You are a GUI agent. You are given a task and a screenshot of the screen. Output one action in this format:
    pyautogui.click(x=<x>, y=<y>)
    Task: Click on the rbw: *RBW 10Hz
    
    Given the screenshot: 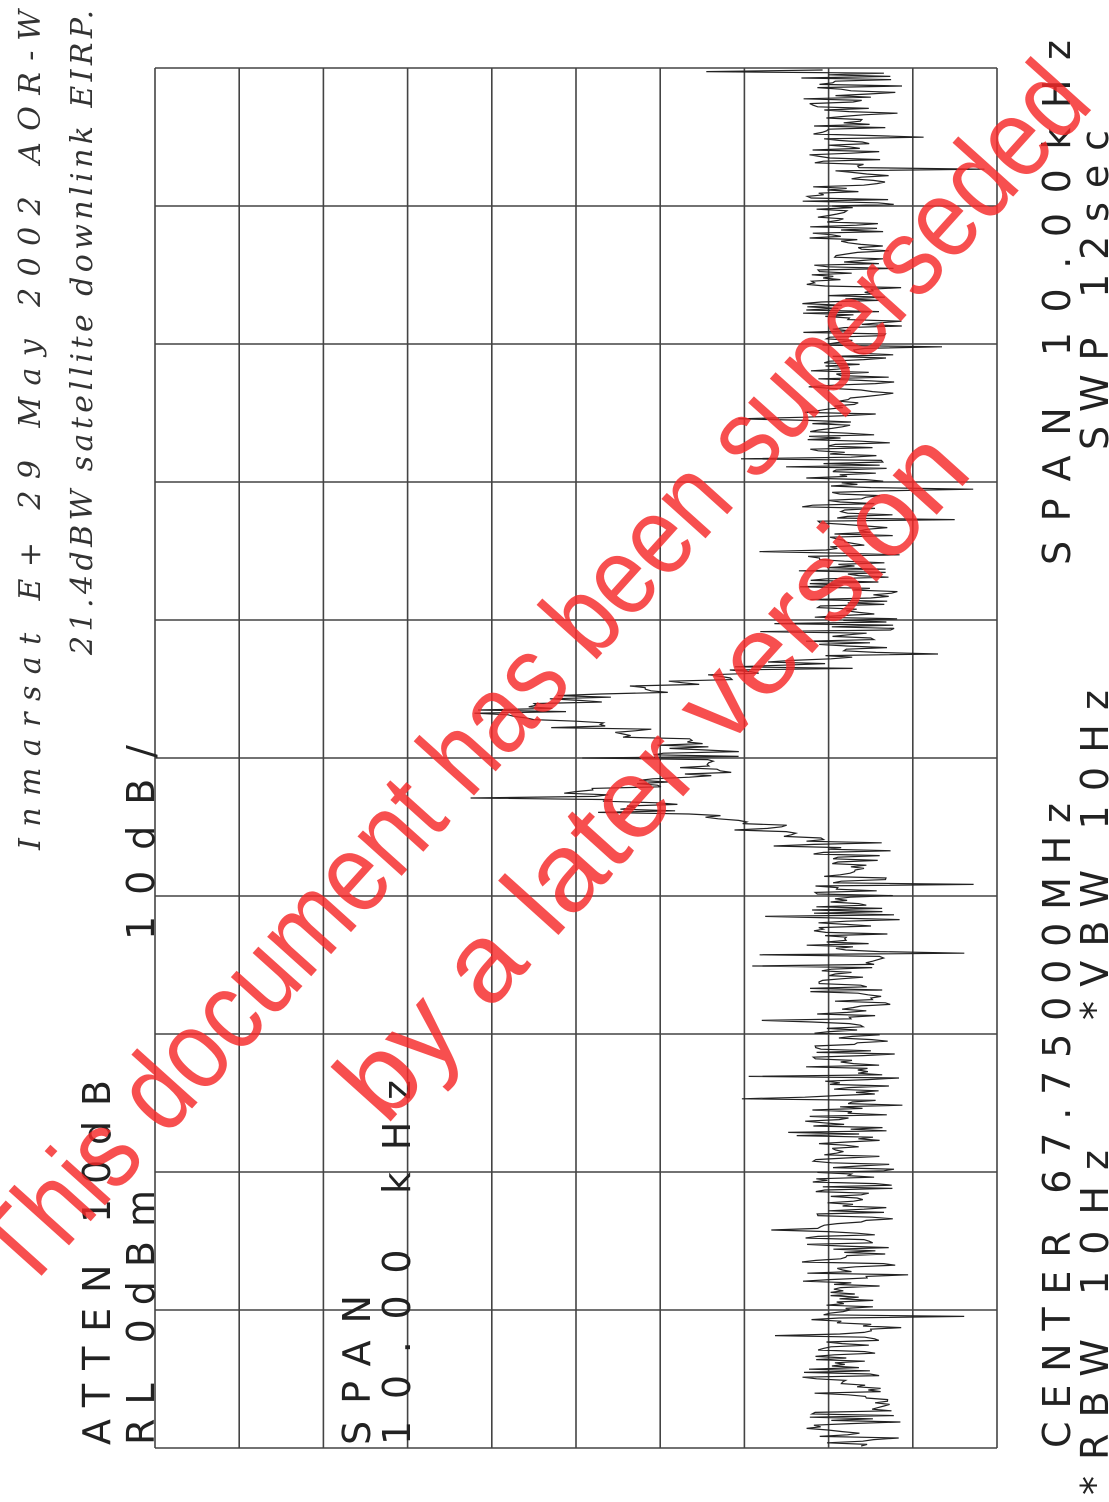 What is the action you would take?
    pyautogui.click(x=1091, y=1322)
    